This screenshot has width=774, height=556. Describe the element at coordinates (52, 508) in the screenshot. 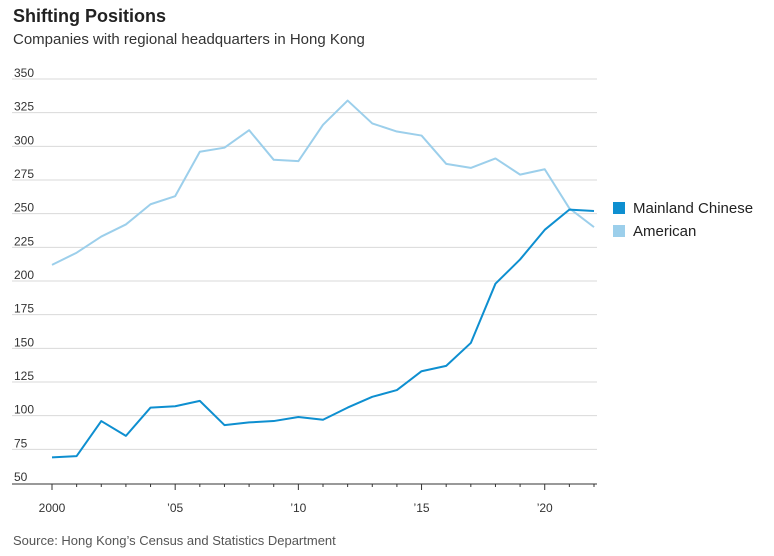

I see `x-tick-label: 2000` at that location.